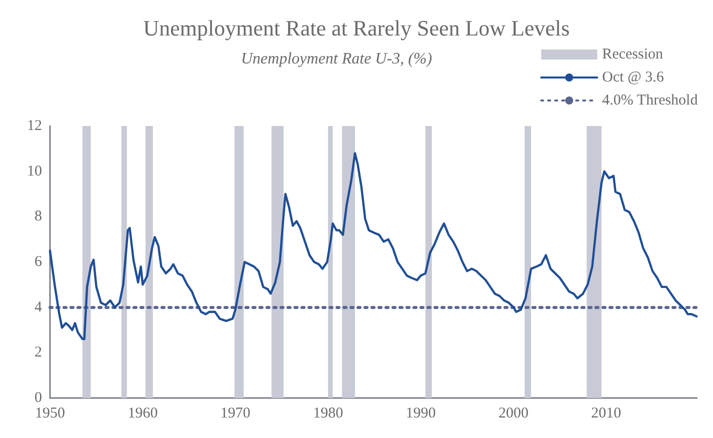 Image resolution: width=713 pixels, height=438 pixels. I want to click on y-tick-label: 6, so click(38, 262).